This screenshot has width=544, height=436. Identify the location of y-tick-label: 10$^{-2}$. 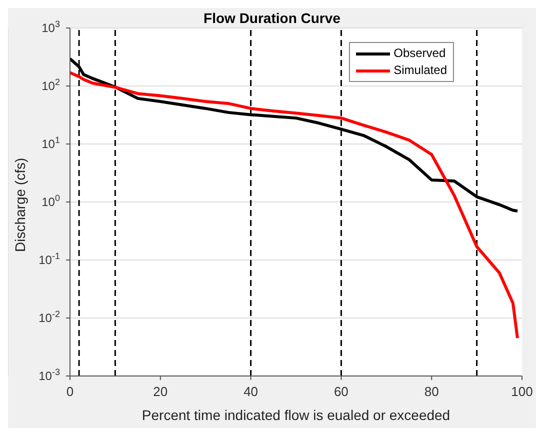
(49, 317).